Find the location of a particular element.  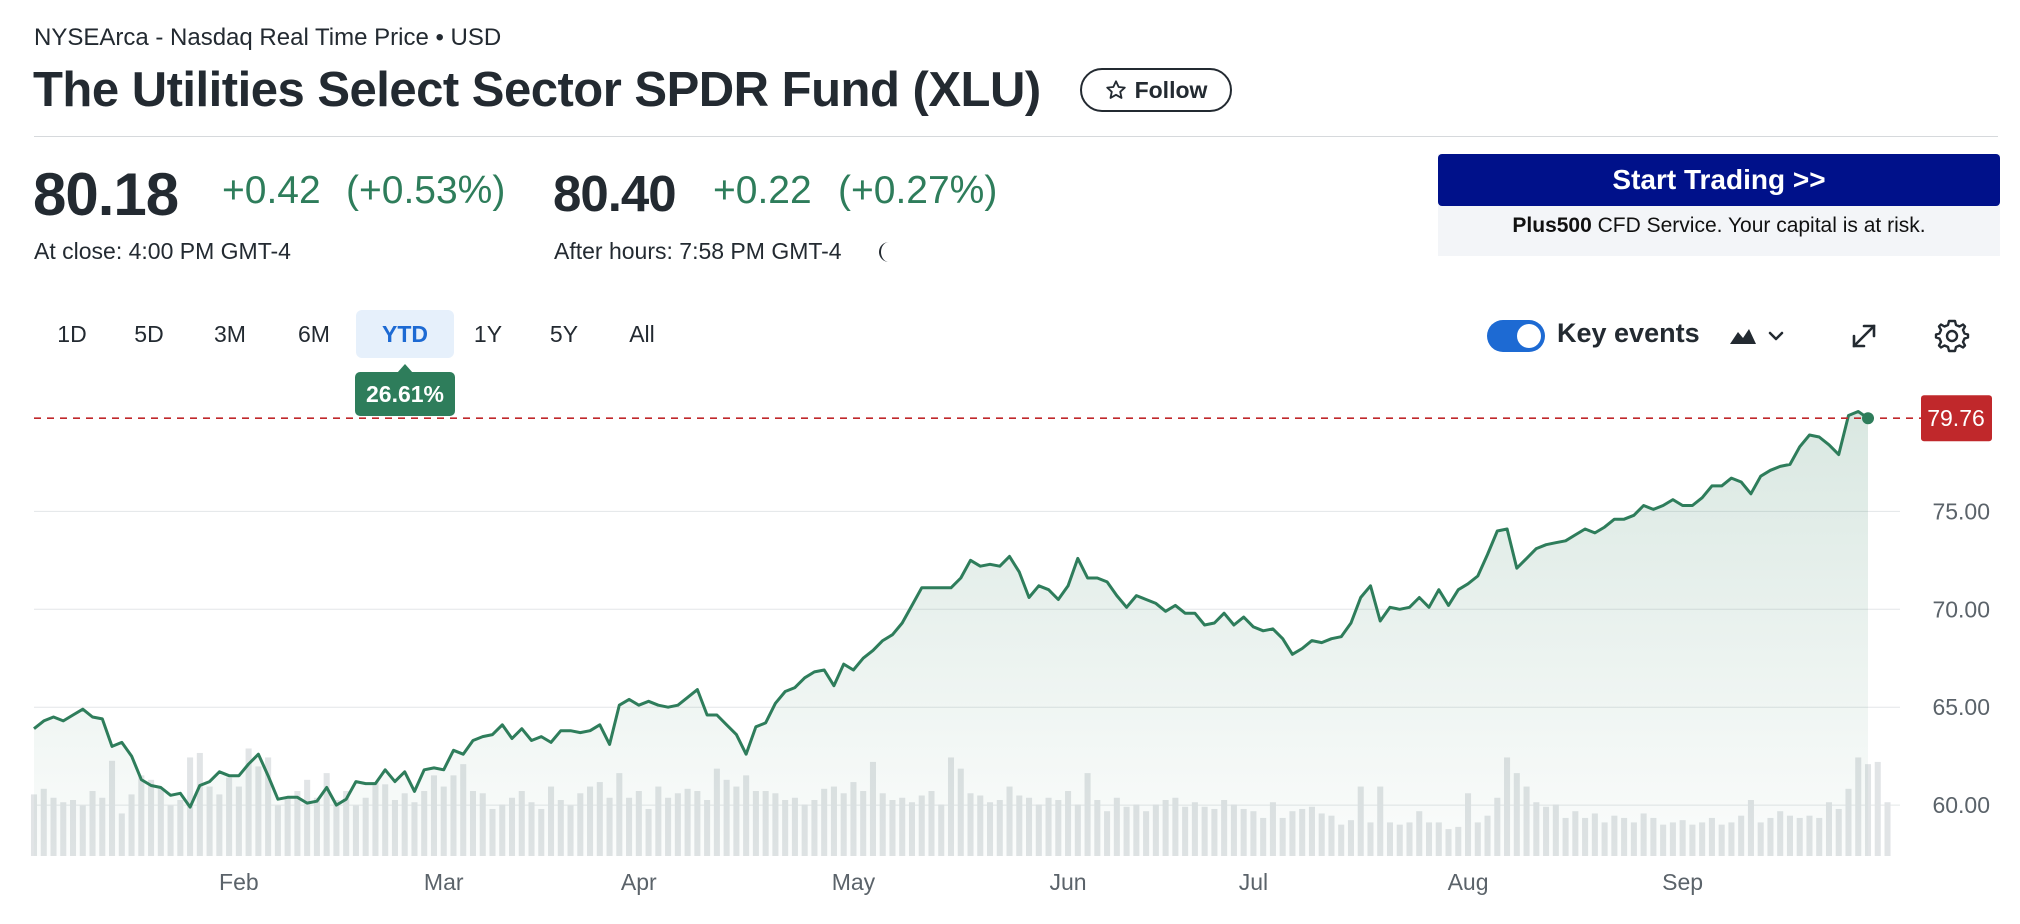

ad-brand: Plus500 is located at coordinates (1552, 225).